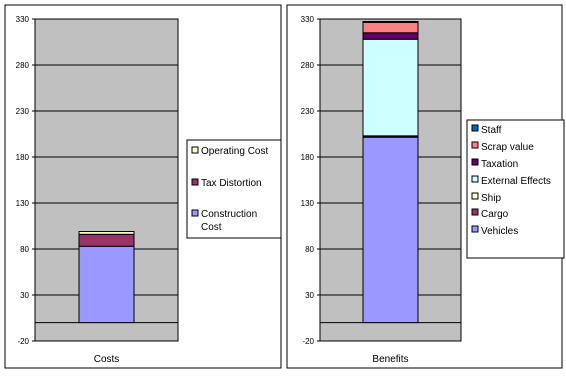 Image resolution: width=566 pixels, height=379 pixels. What do you see at coordinates (231, 183) in the screenshot?
I see `legend-label: Tax Distortion` at bounding box center [231, 183].